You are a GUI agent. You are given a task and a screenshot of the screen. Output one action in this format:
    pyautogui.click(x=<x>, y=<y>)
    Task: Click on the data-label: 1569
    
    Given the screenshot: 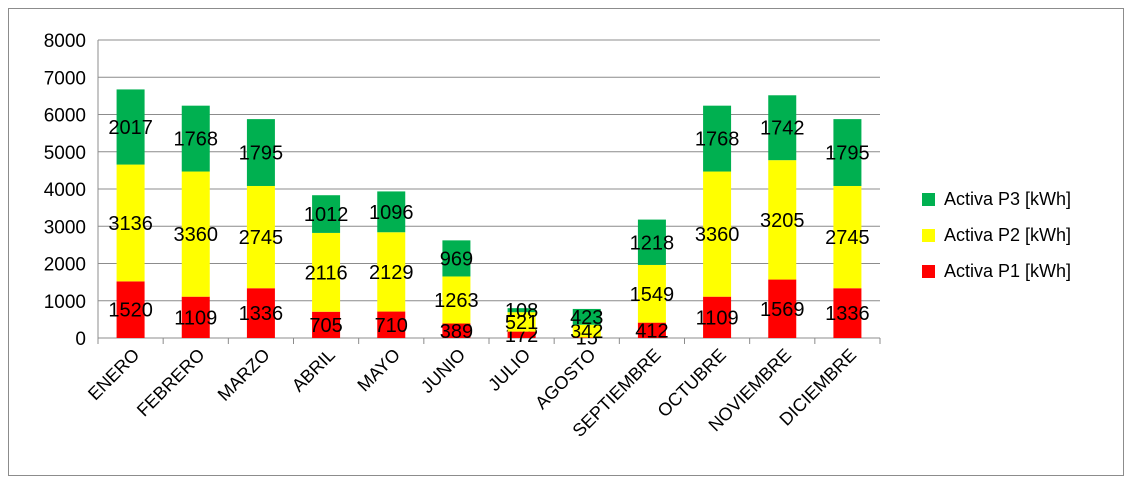 What is the action you would take?
    pyautogui.click(x=782, y=310)
    